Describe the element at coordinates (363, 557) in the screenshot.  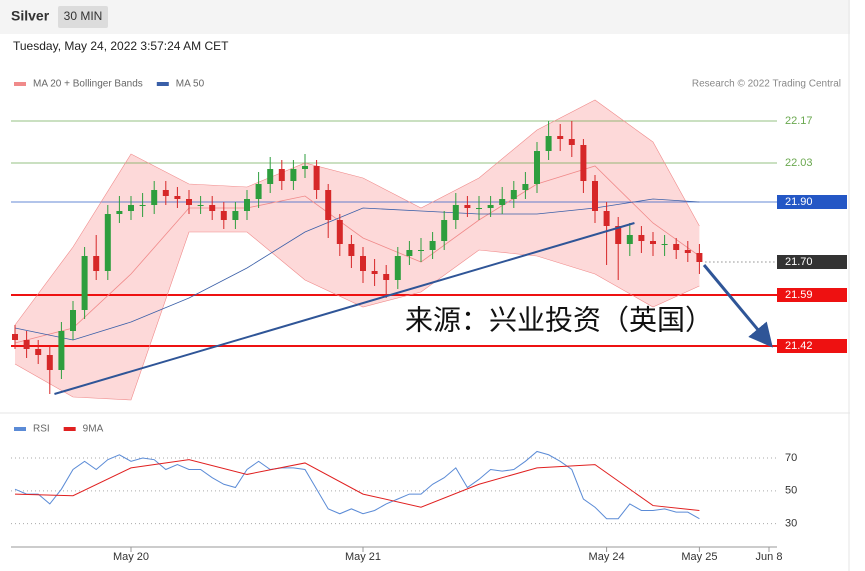
I see `x-tick-label: May 21` at that location.